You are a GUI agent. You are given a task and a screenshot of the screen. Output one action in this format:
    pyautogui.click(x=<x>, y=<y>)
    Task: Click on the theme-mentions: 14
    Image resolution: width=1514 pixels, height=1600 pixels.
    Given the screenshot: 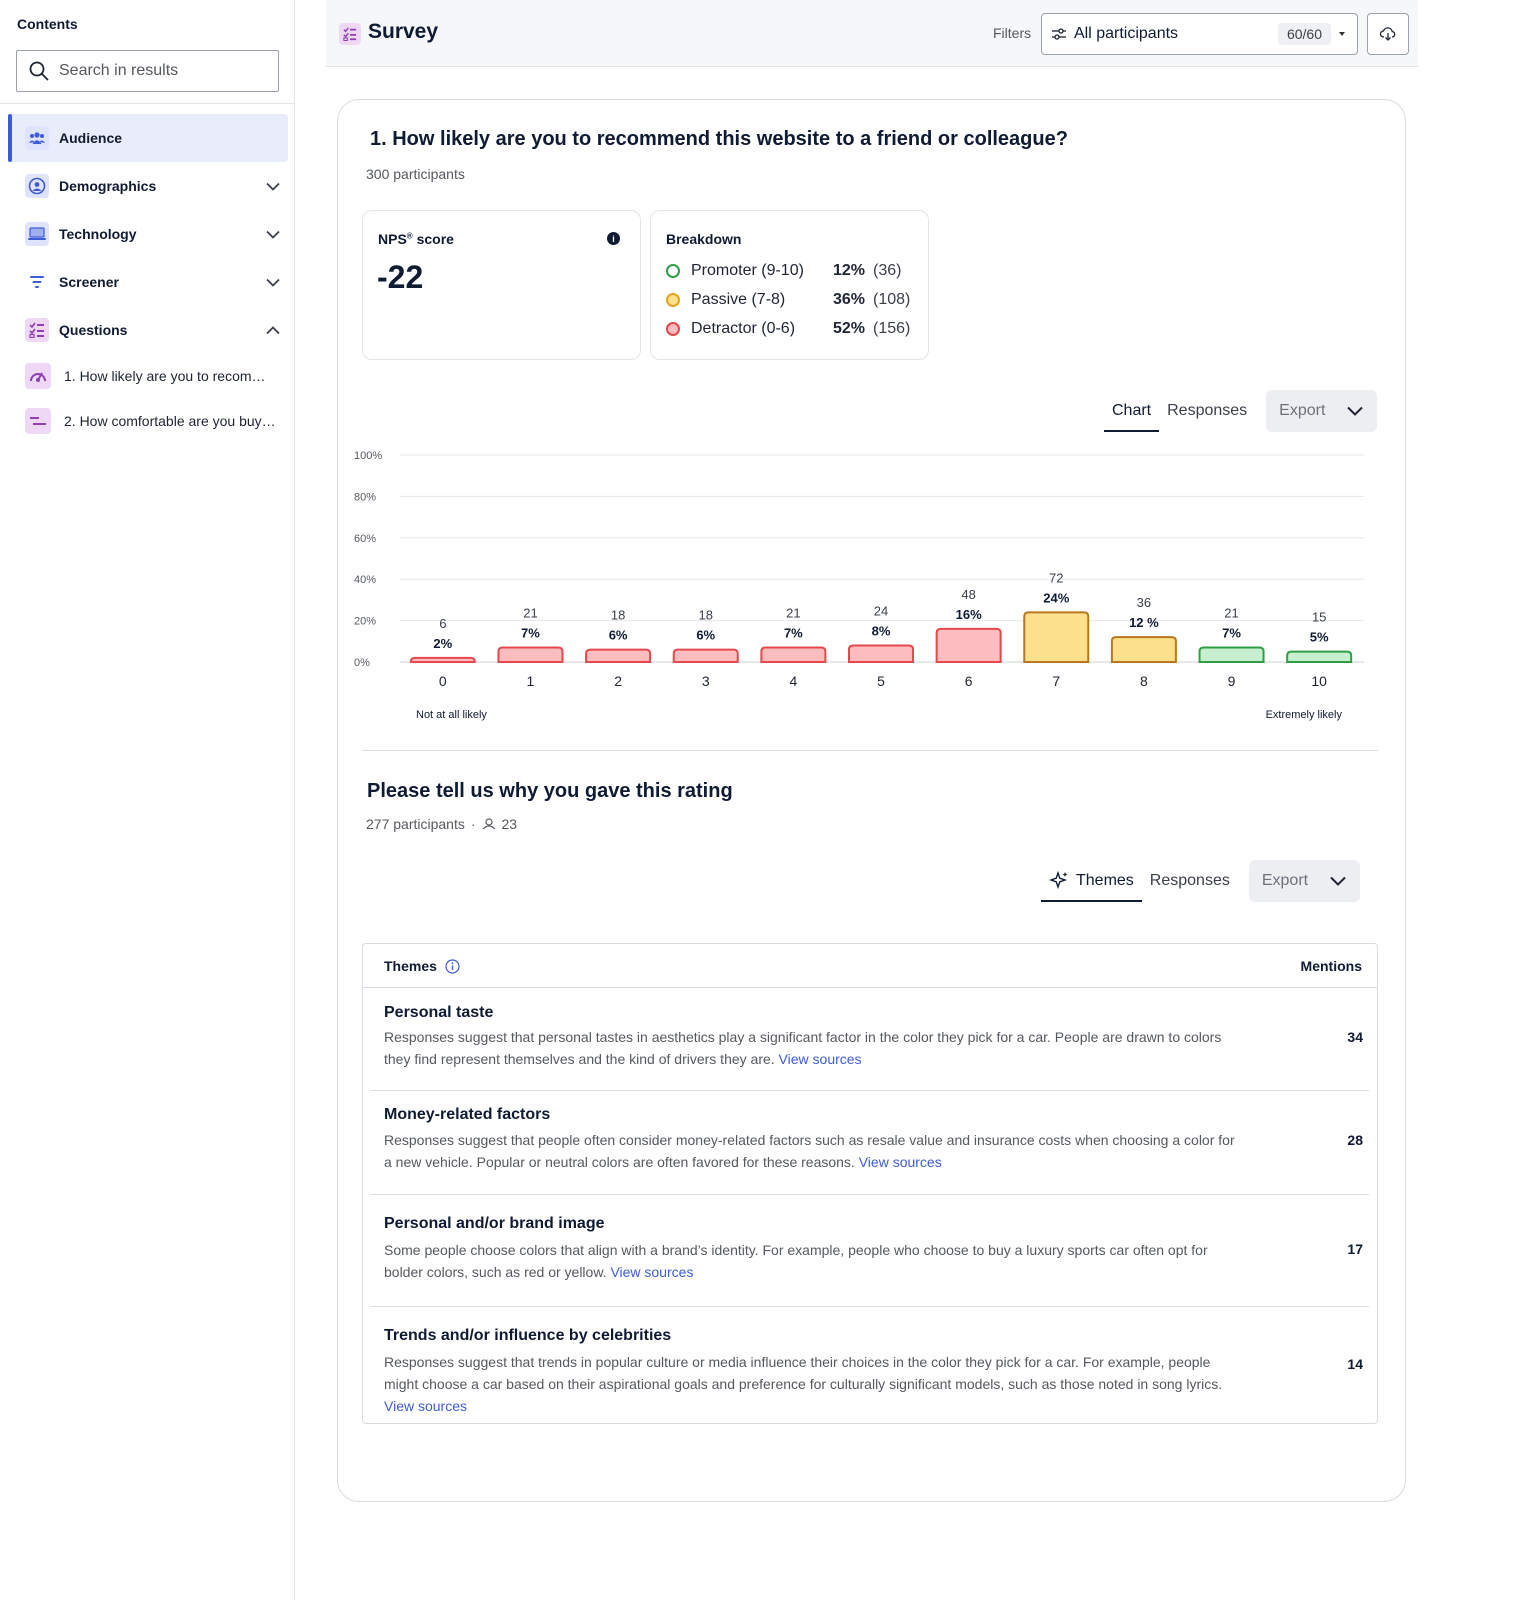 What is the action you would take?
    pyautogui.click(x=1355, y=1364)
    